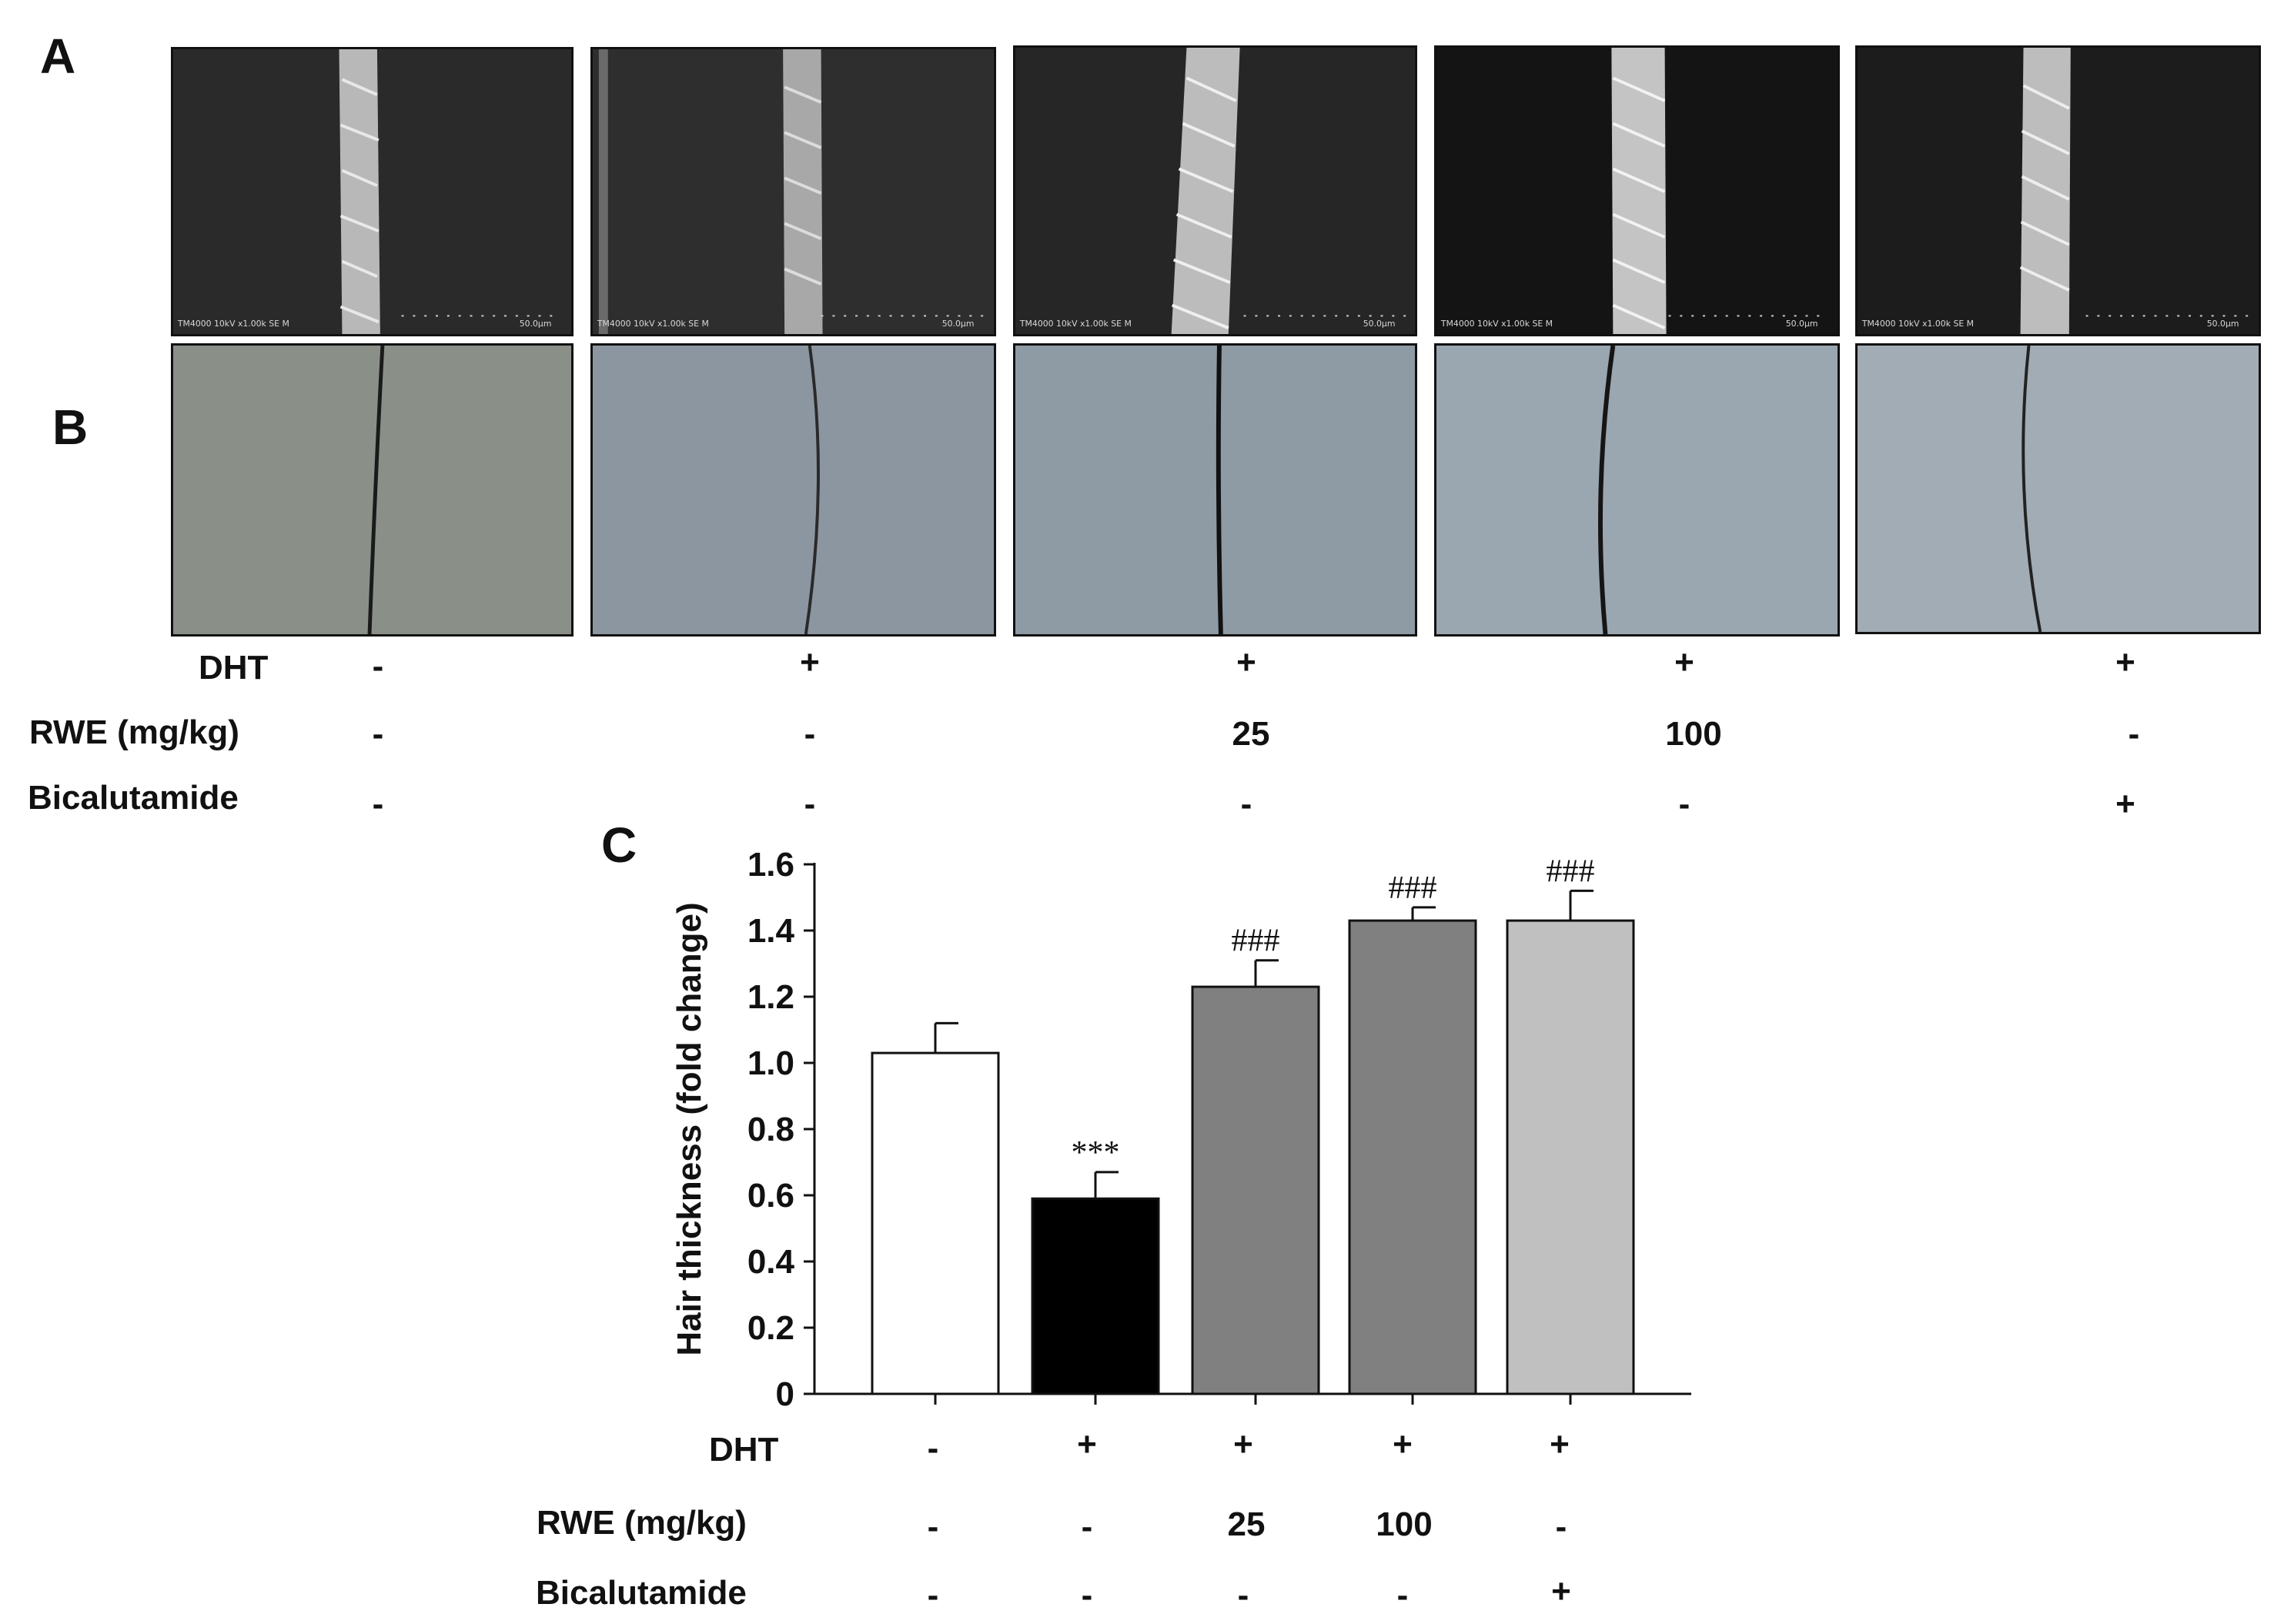 The width and height of the screenshot is (2274, 1624). What do you see at coordinates (770, 1196) in the screenshot?
I see `y-tick-label: 0.6` at bounding box center [770, 1196].